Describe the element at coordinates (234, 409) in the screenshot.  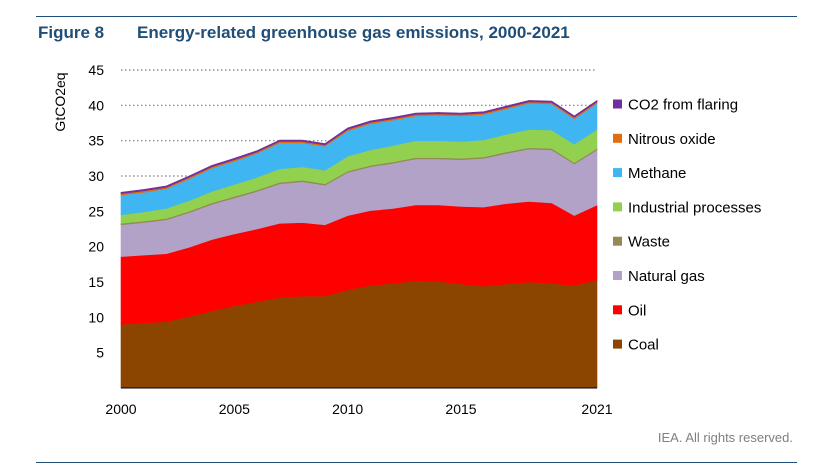
I see `x-tick-2005: 2005` at that location.